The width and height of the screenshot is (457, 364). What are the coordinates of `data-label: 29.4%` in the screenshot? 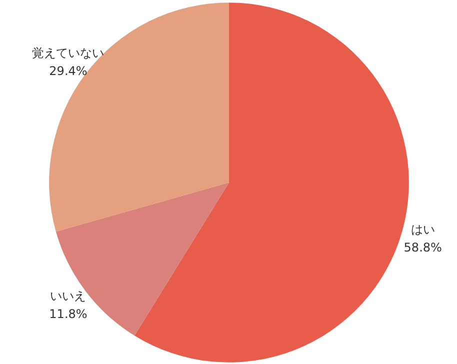 It's located at (68, 71).